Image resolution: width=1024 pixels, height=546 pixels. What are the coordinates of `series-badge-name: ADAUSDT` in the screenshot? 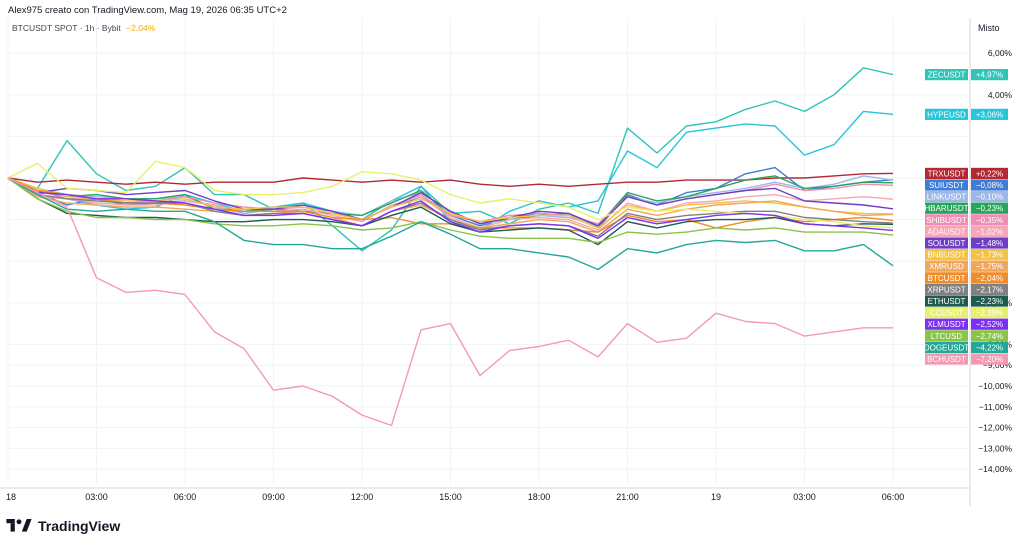 It's located at (946, 231).